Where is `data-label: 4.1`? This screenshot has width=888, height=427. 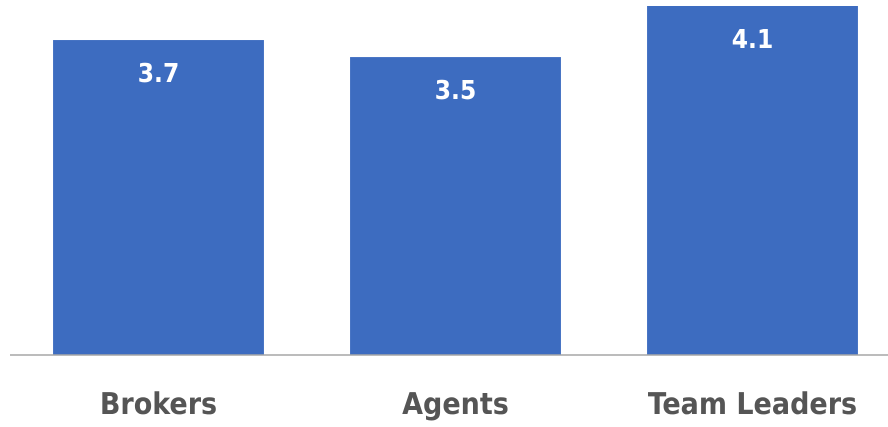 data-label: 4.1 is located at coordinates (753, 40).